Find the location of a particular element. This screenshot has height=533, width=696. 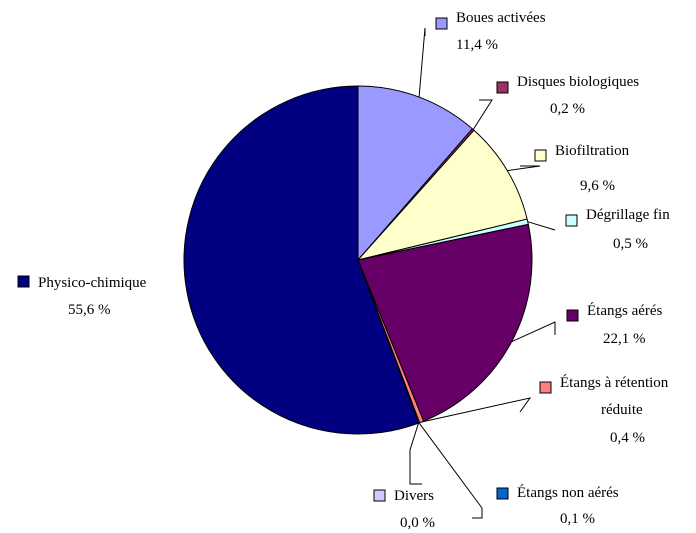

leader-line-biofiltration is located at coordinates (524, 168).